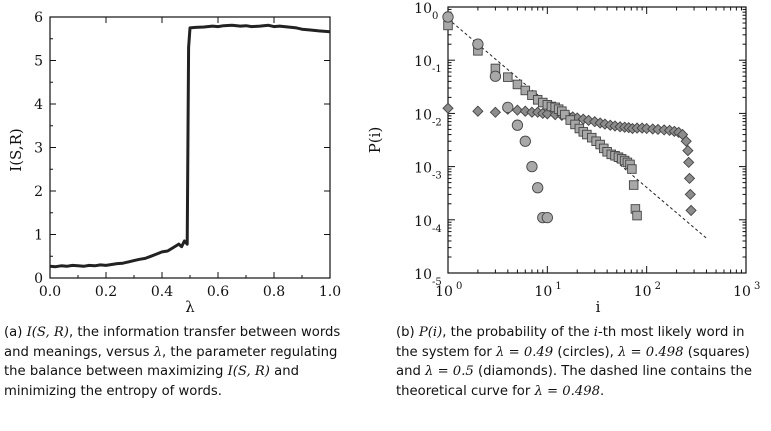 The image size is (771, 431). What do you see at coordinates (38, 279) in the screenshot?
I see `y-tick-label: 0` at bounding box center [38, 279].